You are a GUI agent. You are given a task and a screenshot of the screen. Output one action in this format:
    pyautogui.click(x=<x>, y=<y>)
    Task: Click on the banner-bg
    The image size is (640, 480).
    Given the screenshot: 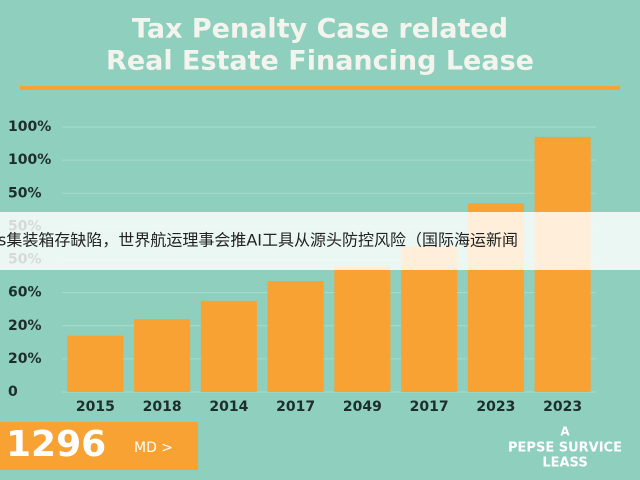 What is the action you would take?
    pyautogui.click(x=320, y=241)
    